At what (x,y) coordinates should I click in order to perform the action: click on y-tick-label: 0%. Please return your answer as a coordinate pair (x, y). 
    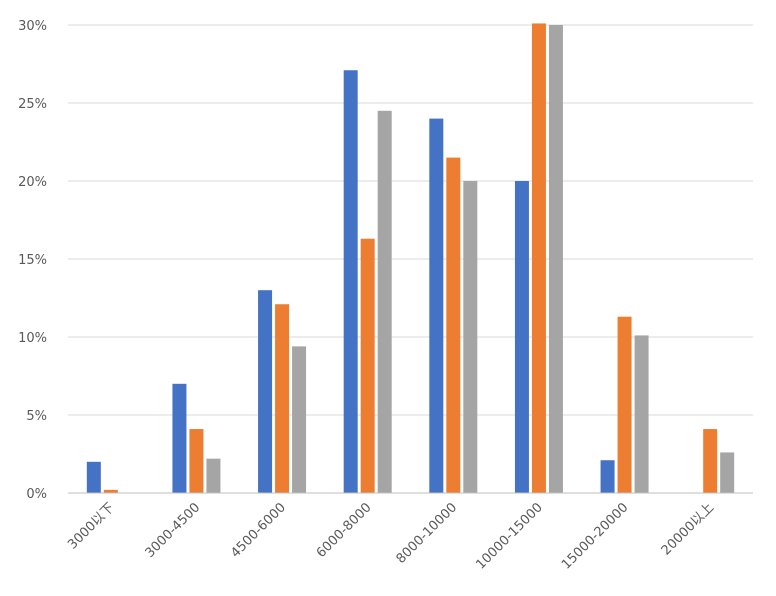
    Looking at the image, I should click on (36, 494).